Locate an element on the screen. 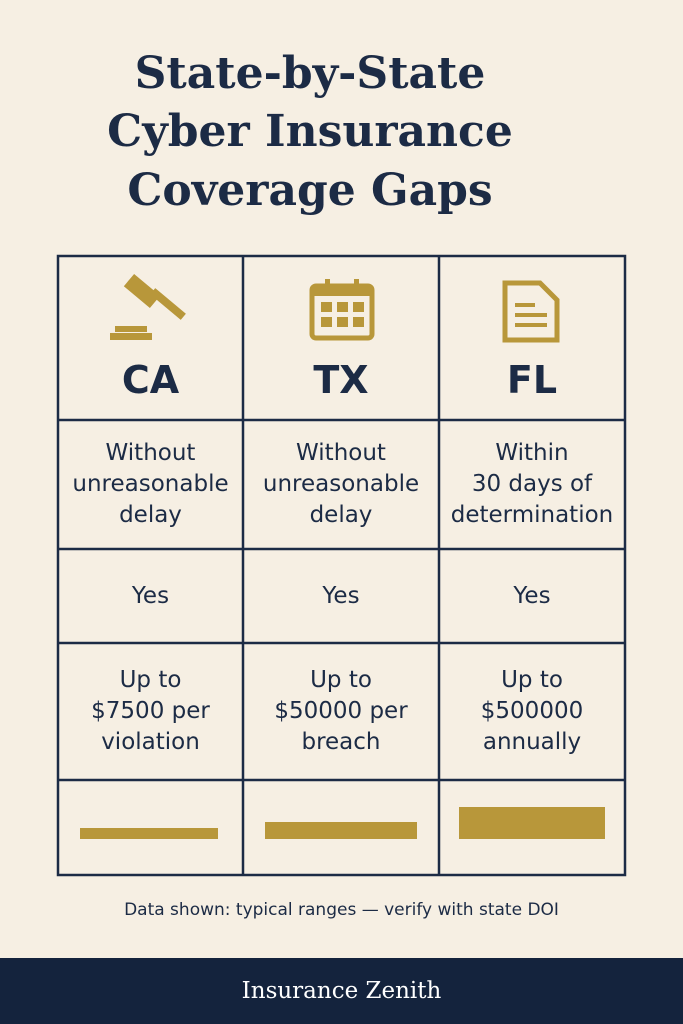 The image size is (683, 1024). calendar-icon is located at coordinates (342, 310).